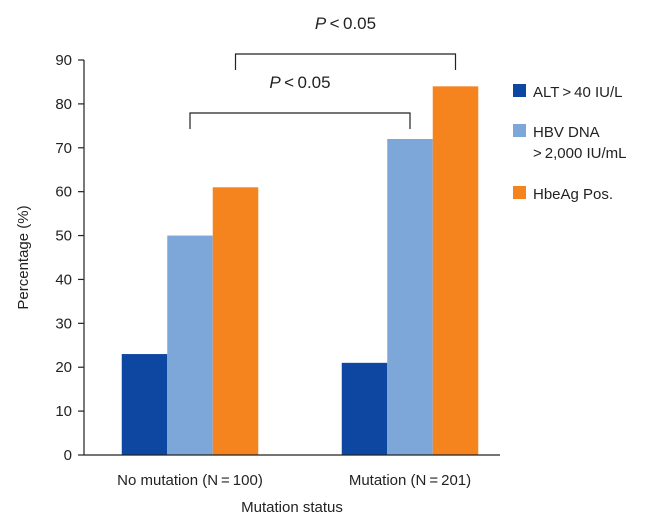  I want to click on y-tick-label: 60, so click(63, 192).